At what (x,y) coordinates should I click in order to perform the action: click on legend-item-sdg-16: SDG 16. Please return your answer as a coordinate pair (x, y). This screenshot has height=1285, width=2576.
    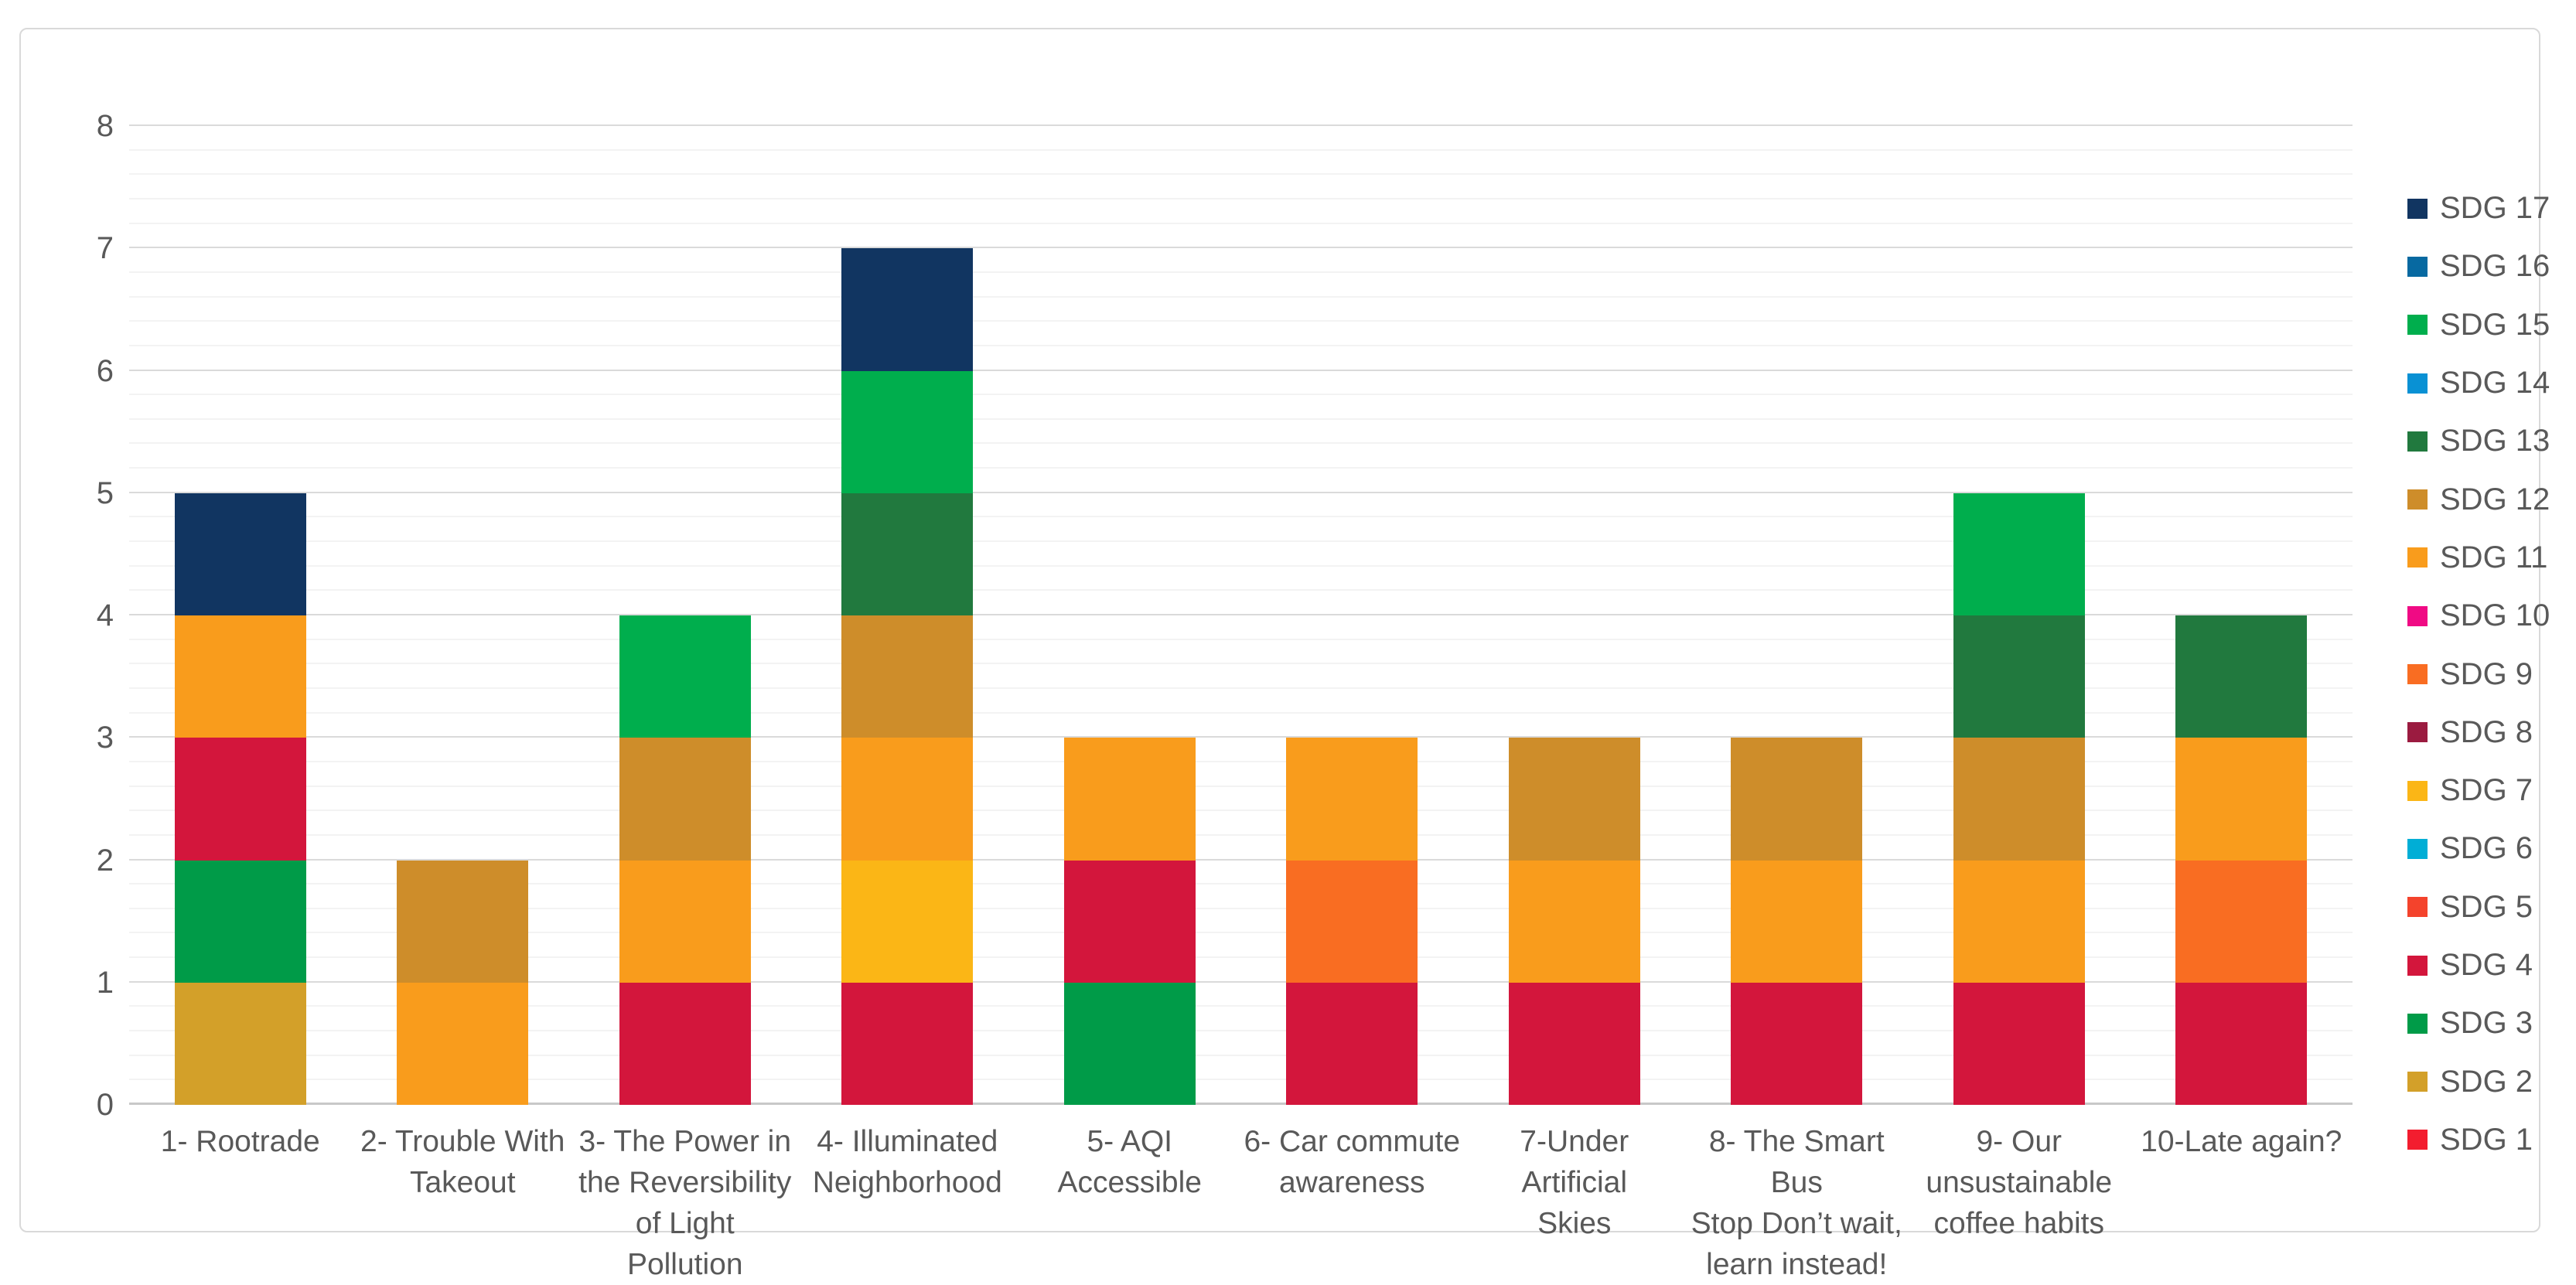
    Looking at the image, I should click on (2491, 266).